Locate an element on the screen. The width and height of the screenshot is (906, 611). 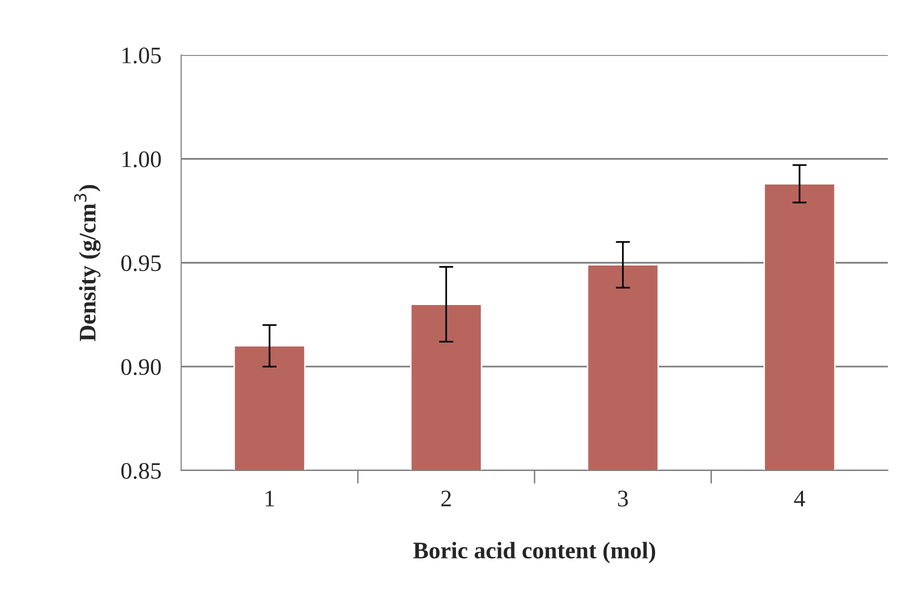
x-axis-title: Boric acid content (mol) is located at coordinates (534, 553).